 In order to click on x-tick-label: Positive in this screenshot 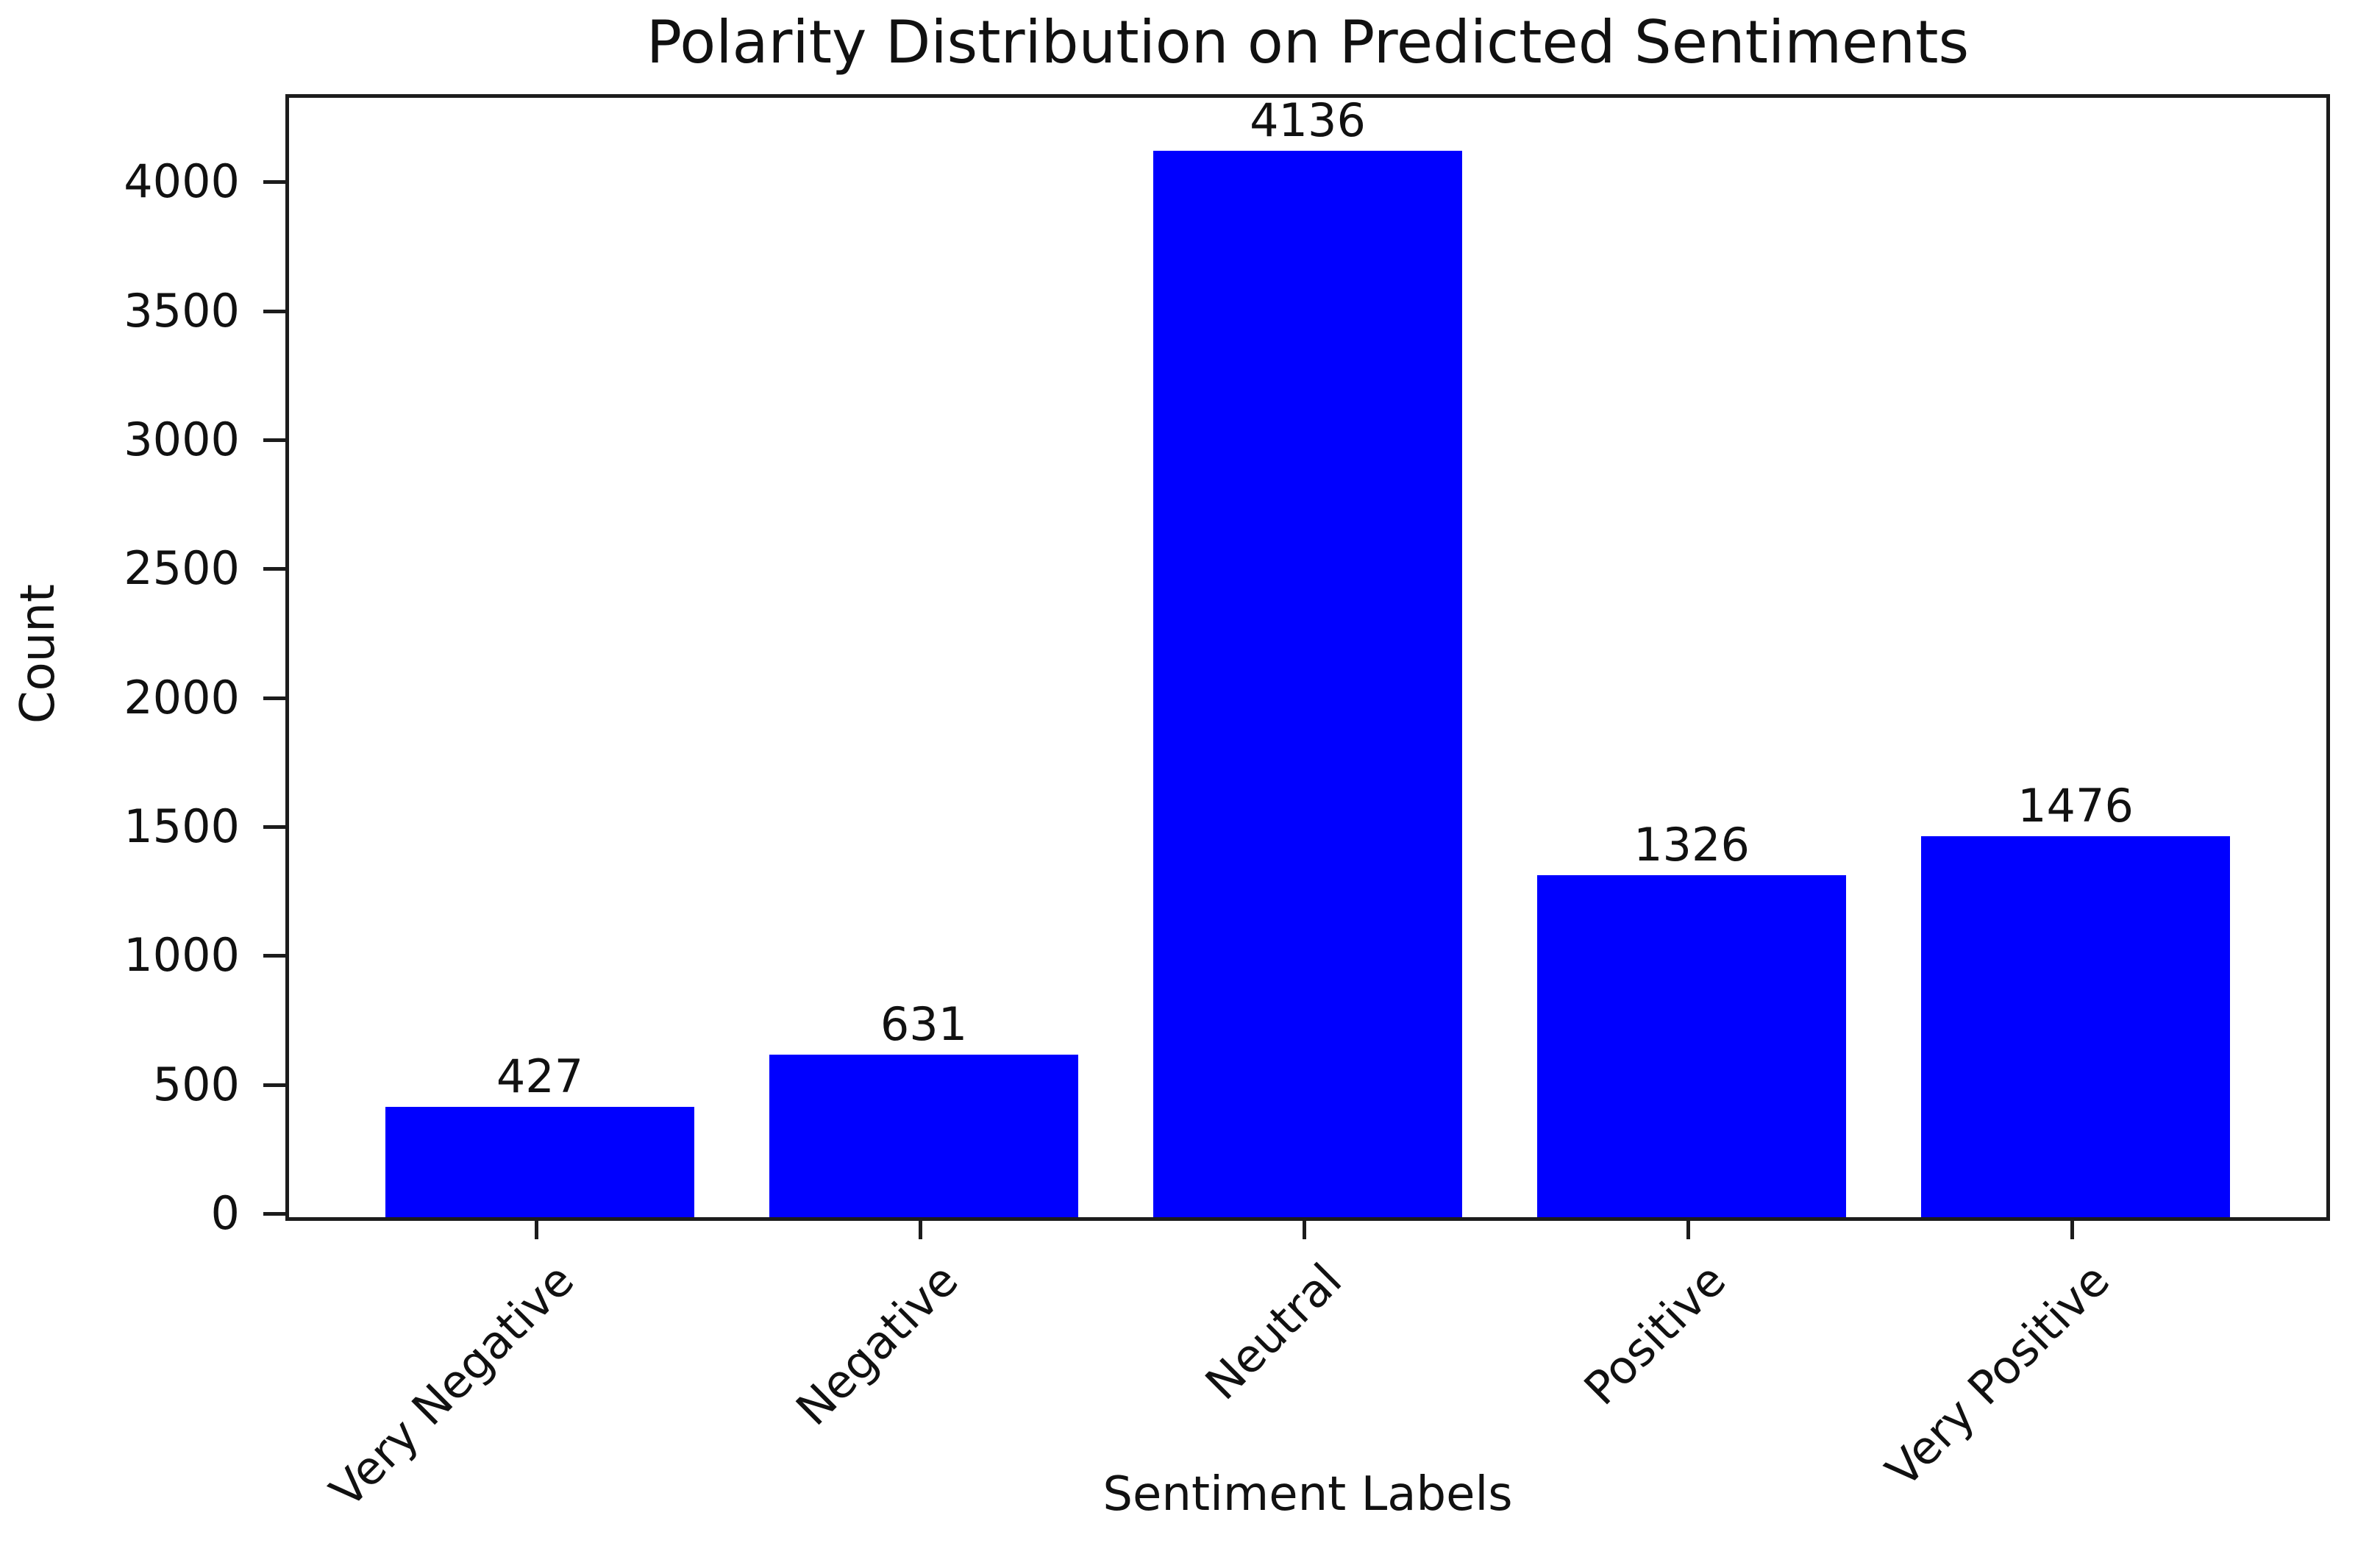, I will do `click(1655, 1334)`.